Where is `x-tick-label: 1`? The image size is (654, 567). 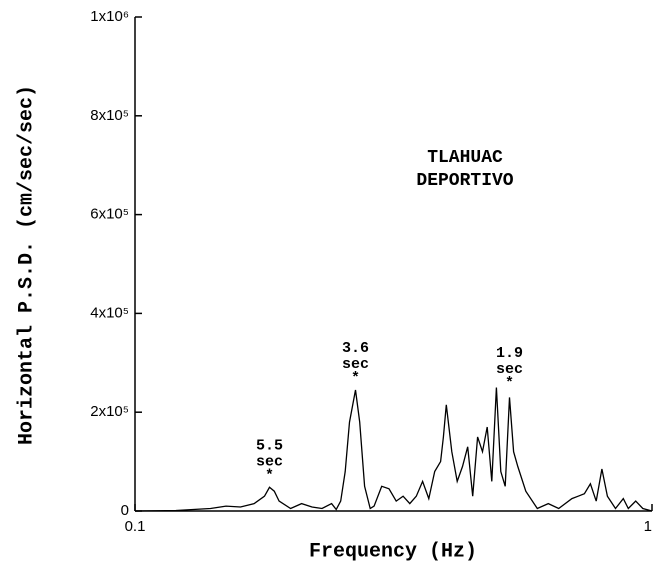 x-tick-label: 1 is located at coordinates (648, 526).